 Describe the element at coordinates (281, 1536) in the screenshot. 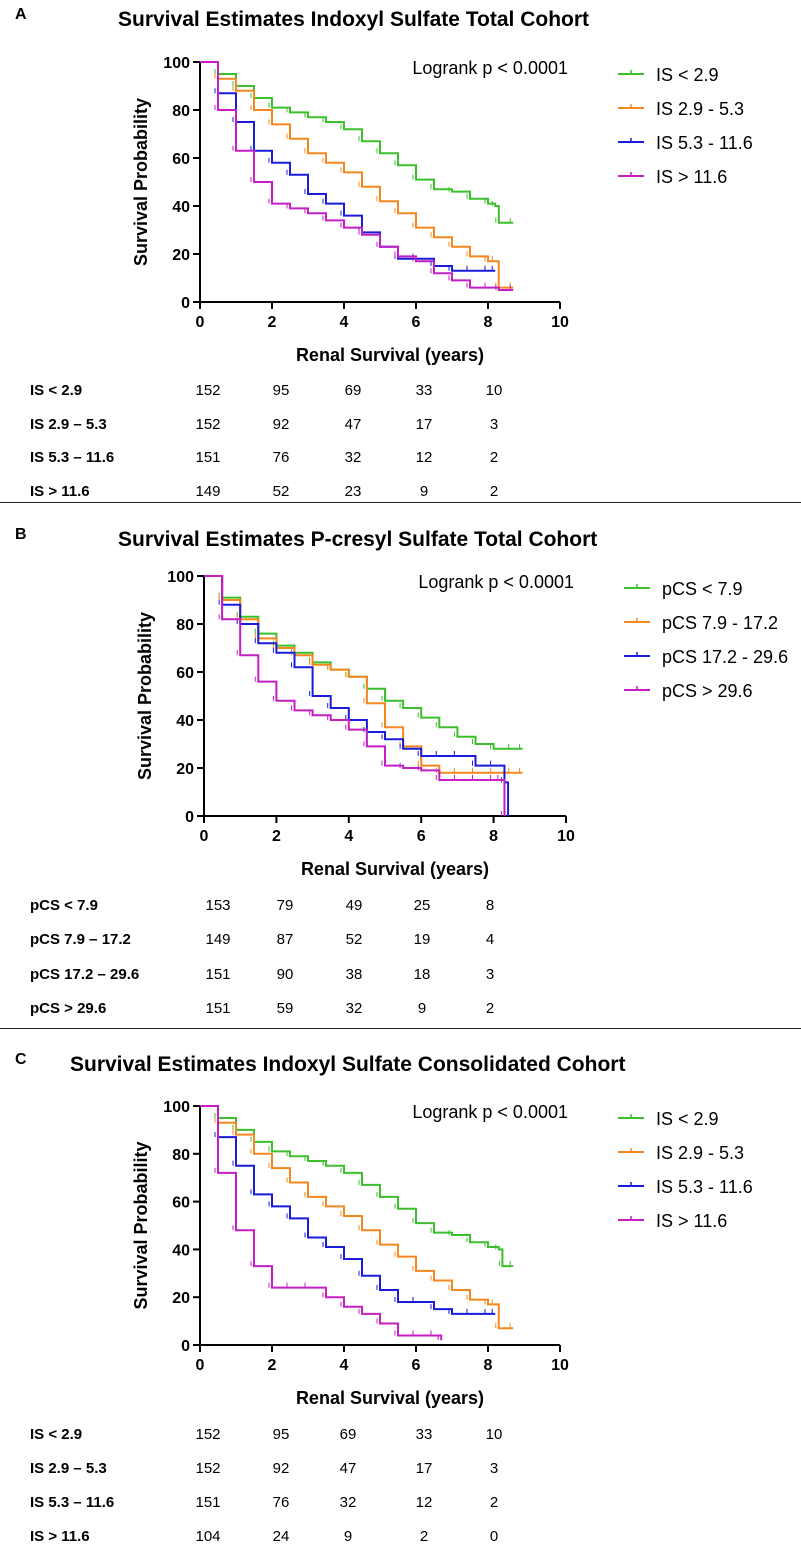

I see `risk-cell: 24` at that location.